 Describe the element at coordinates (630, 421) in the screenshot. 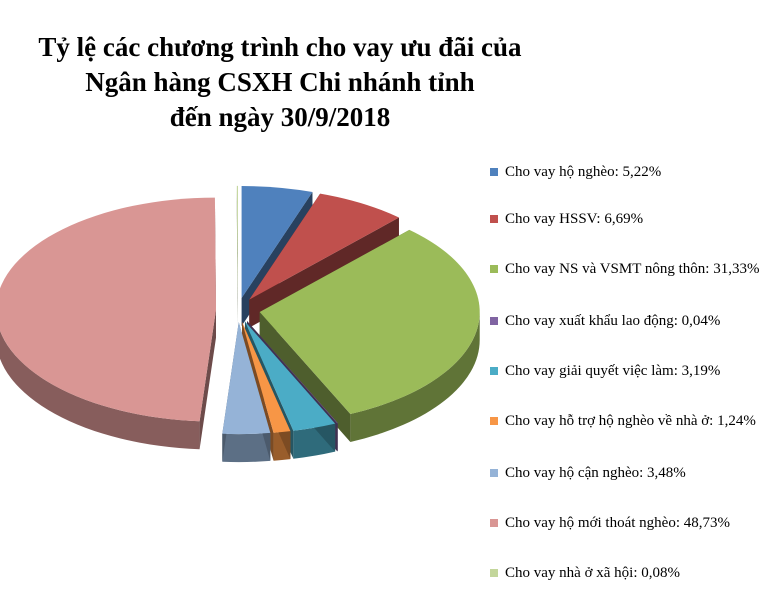

I see `legend-label: Cho vay hỗ trợ hộ nghèo về nhà ở: 1,24%` at that location.